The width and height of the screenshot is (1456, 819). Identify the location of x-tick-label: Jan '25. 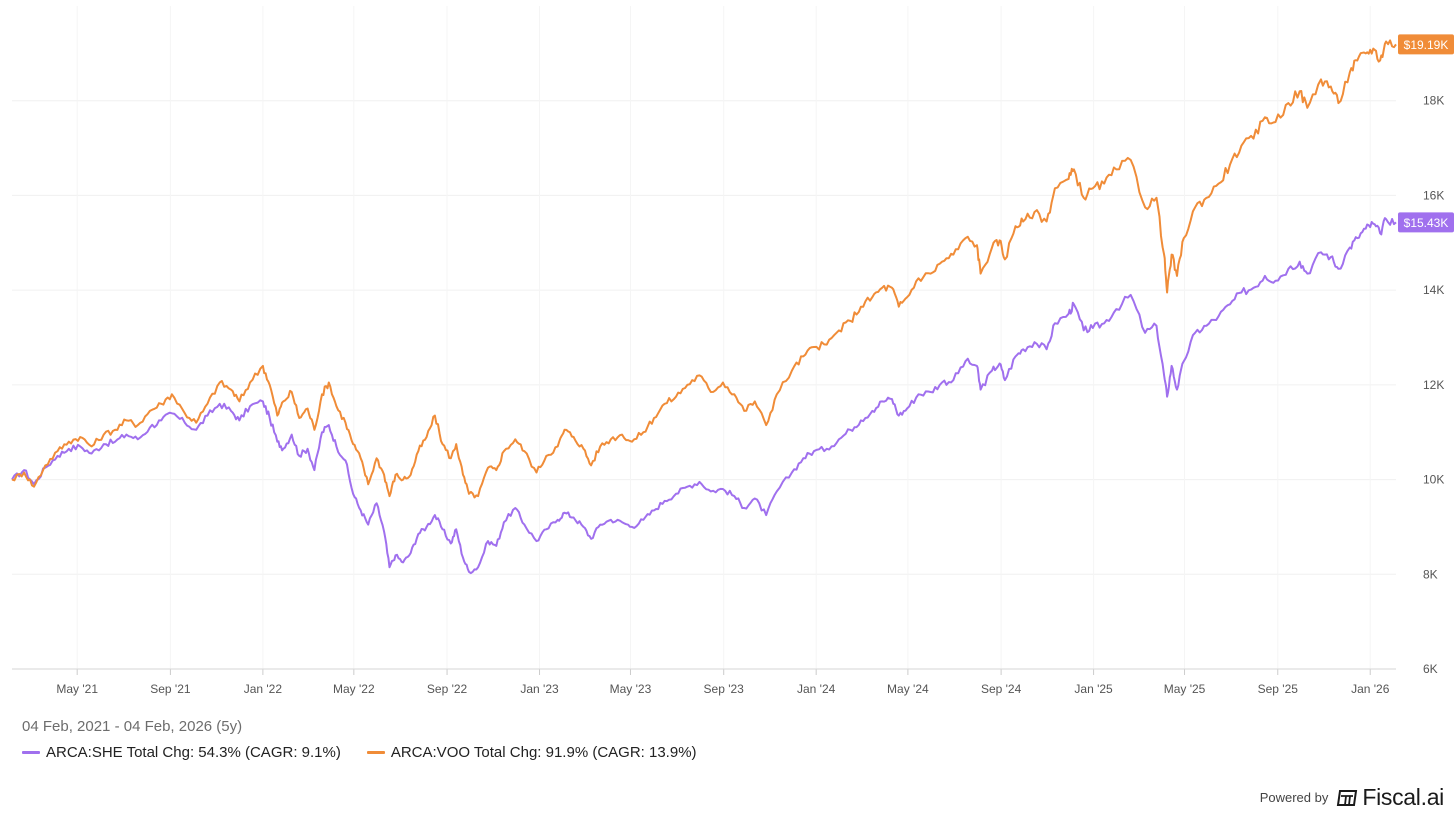
(1093, 689).